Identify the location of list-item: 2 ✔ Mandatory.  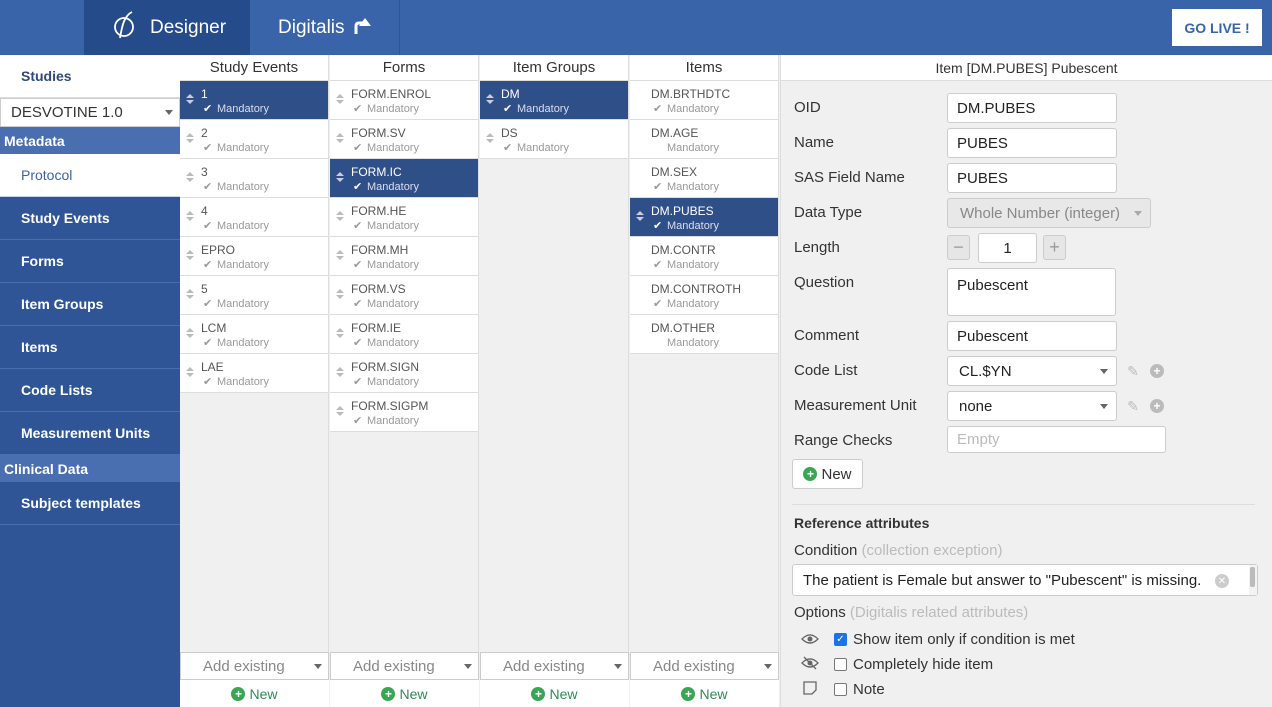
(254, 139).